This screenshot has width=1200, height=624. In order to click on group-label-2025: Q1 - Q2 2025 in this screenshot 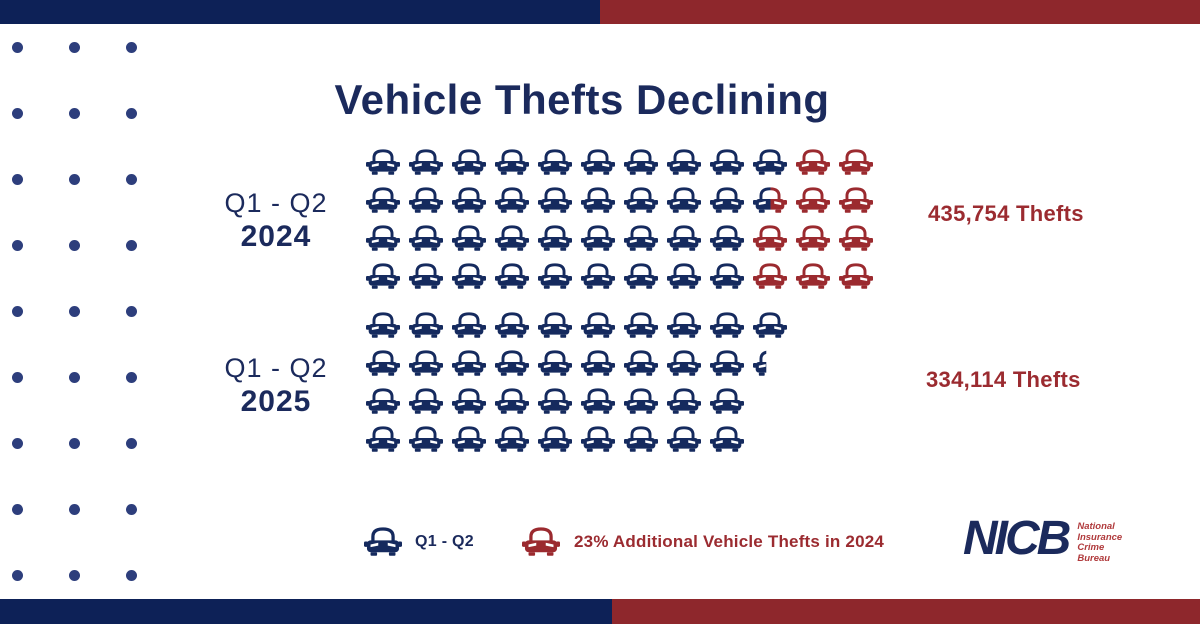, I will do `click(276, 386)`.